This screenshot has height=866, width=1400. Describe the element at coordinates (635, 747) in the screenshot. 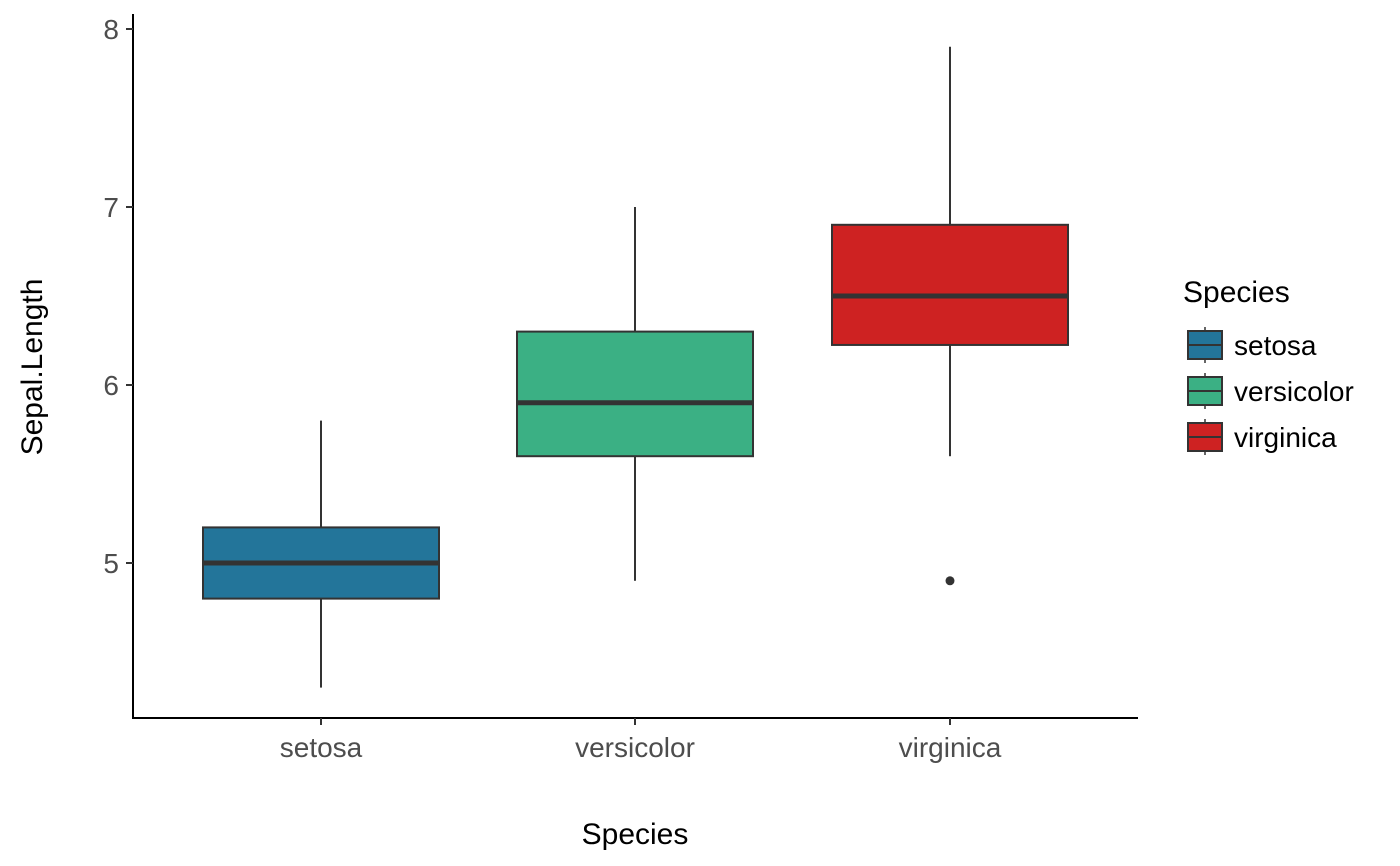

I see `x-tick-label: versicolor` at that location.